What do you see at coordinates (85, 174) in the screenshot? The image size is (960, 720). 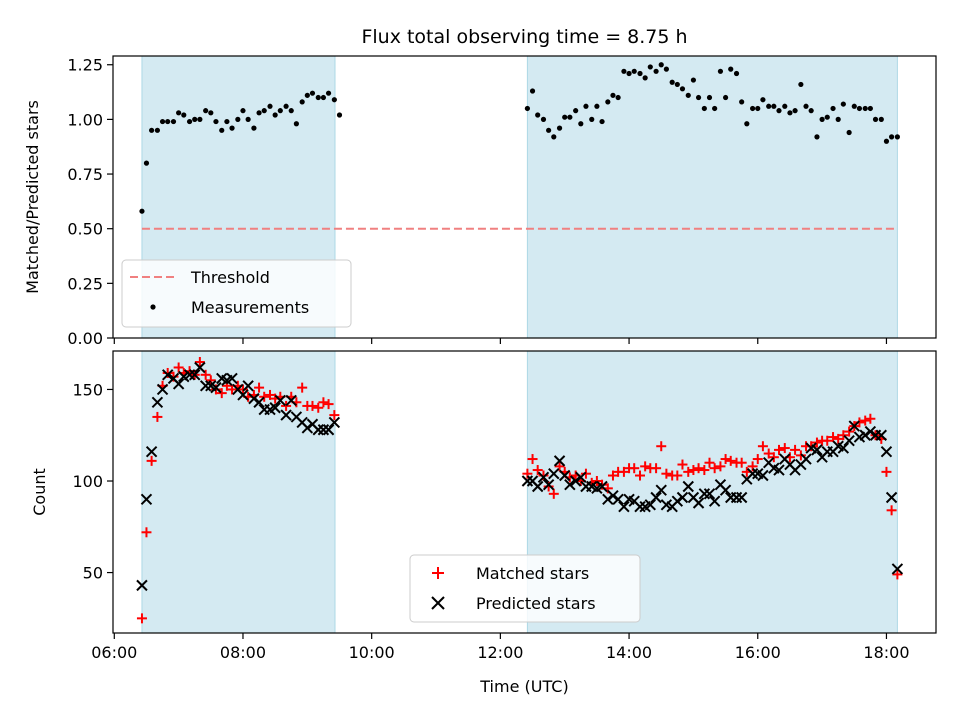 I see `y-tick-label: 0.75` at bounding box center [85, 174].